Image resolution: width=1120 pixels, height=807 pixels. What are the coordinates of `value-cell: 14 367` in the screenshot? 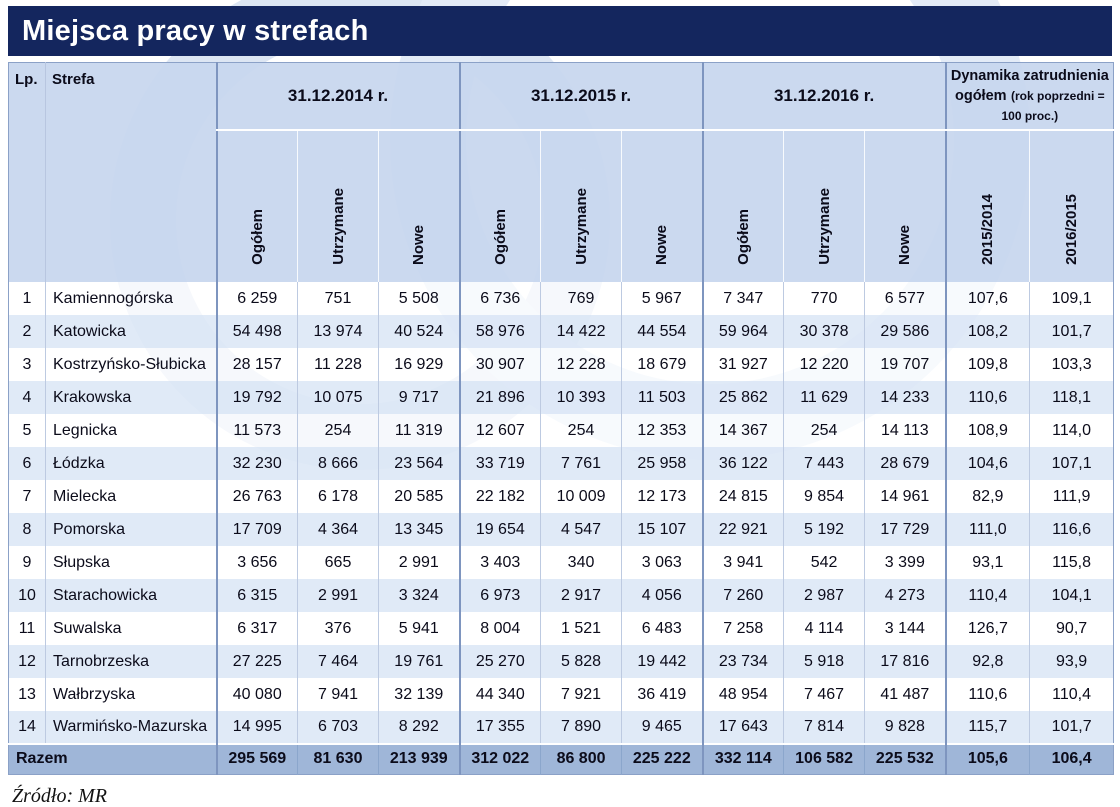 It's located at (742, 430).